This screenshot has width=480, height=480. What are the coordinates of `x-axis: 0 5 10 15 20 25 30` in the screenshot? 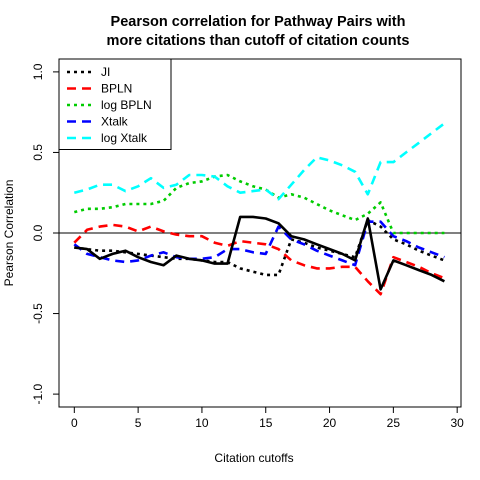 It's located at (267, 418).